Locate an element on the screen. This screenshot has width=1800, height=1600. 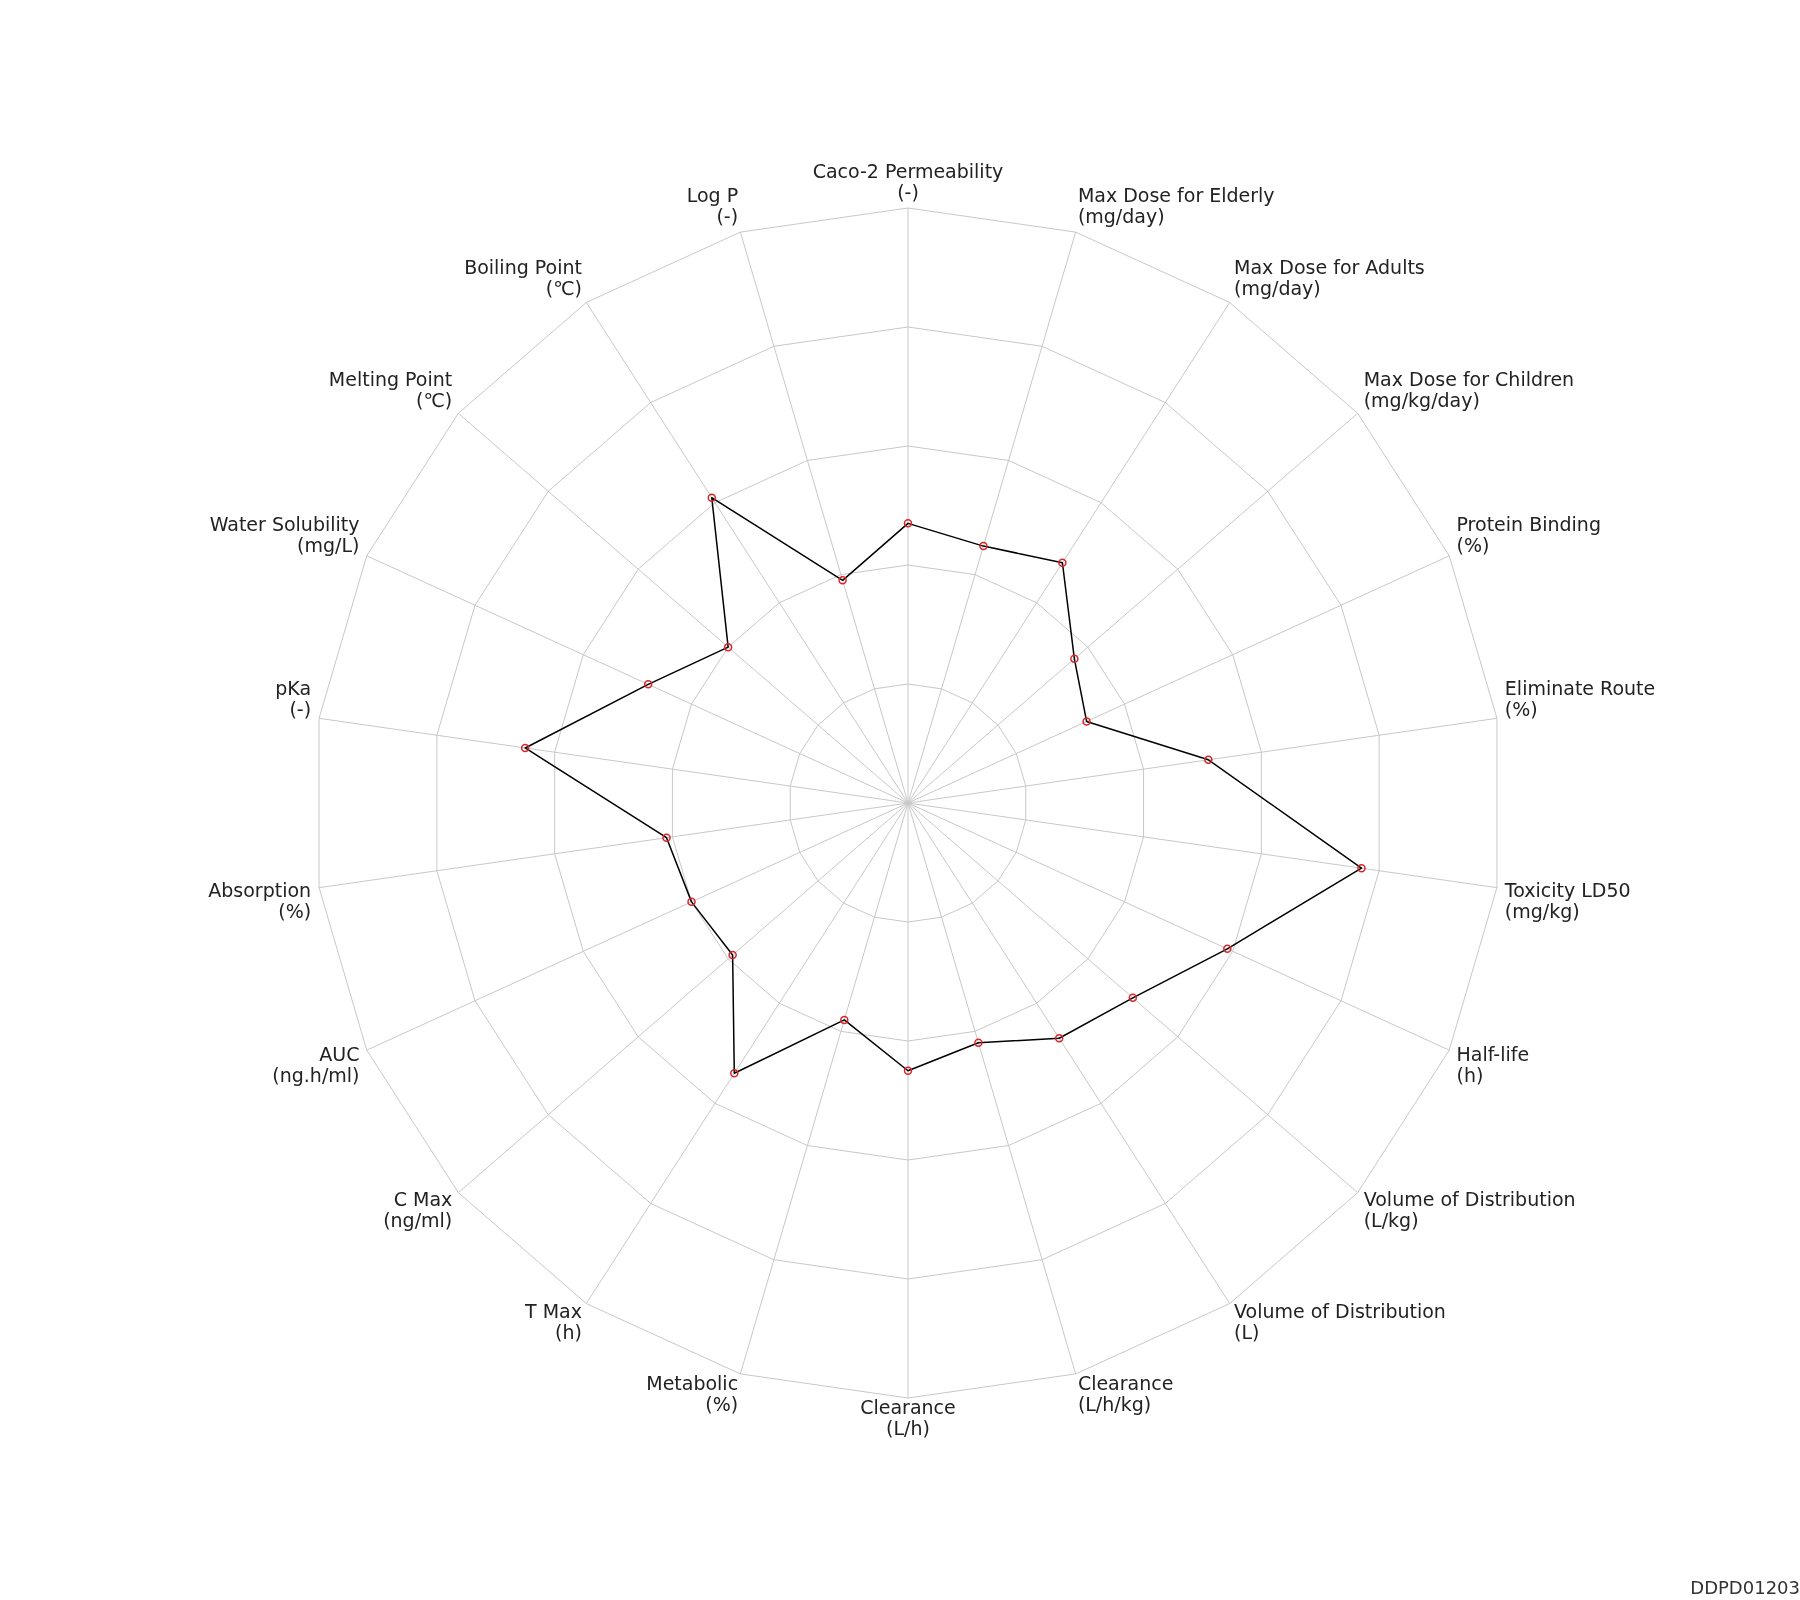
spoke-label: Toxicity LD50 (mg/kg) is located at coordinates (1567, 900).